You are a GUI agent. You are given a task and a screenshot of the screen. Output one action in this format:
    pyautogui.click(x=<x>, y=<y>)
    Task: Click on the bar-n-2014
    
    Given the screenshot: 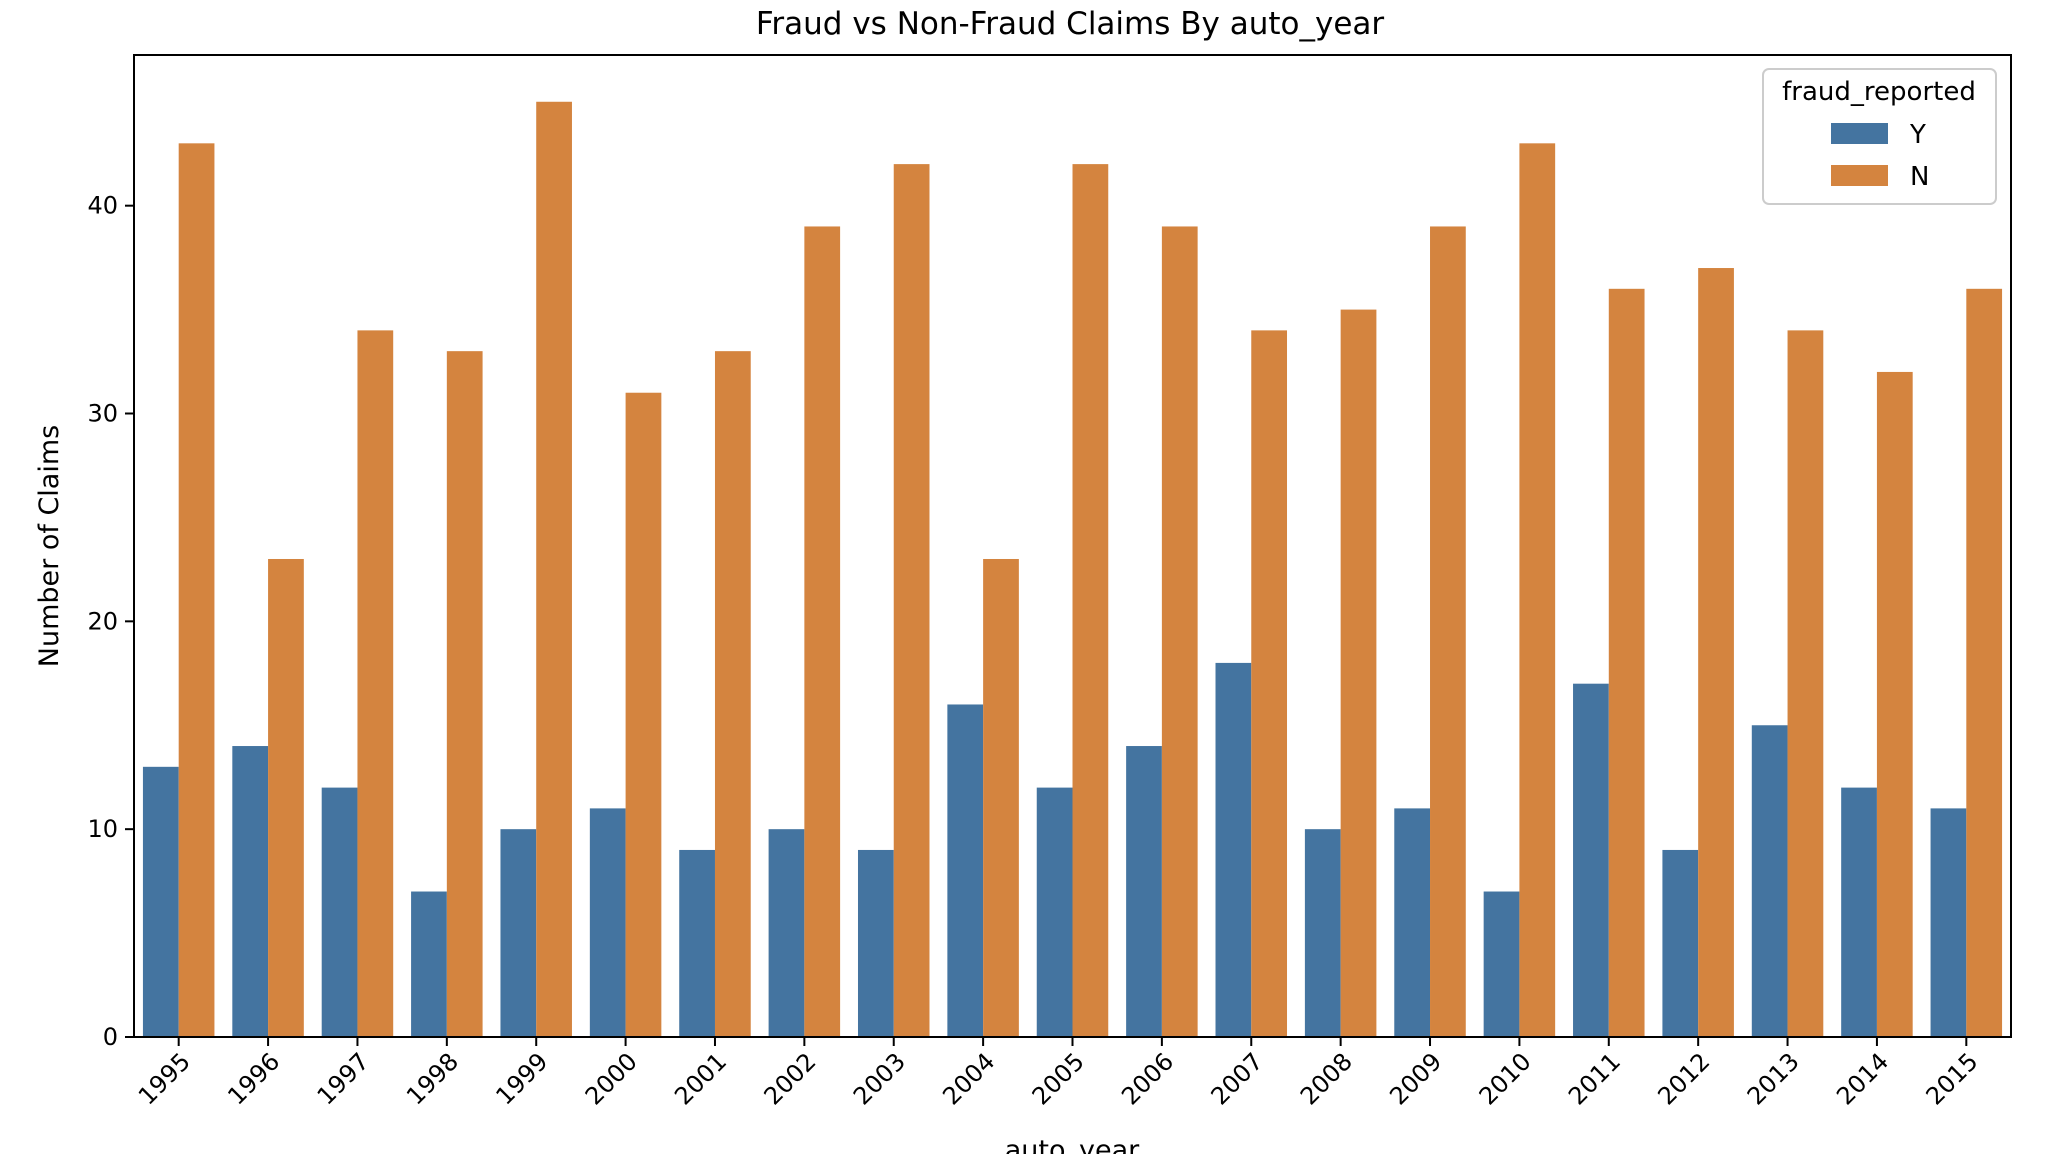 What is the action you would take?
    pyautogui.click(x=1894, y=704)
    